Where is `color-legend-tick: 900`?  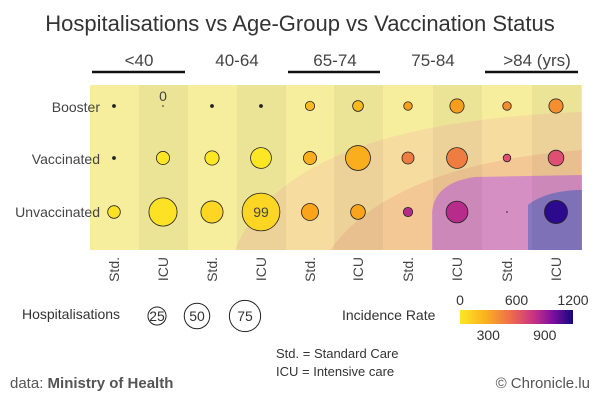 color-legend-tick: 900 is located at coordinates (545, 335).